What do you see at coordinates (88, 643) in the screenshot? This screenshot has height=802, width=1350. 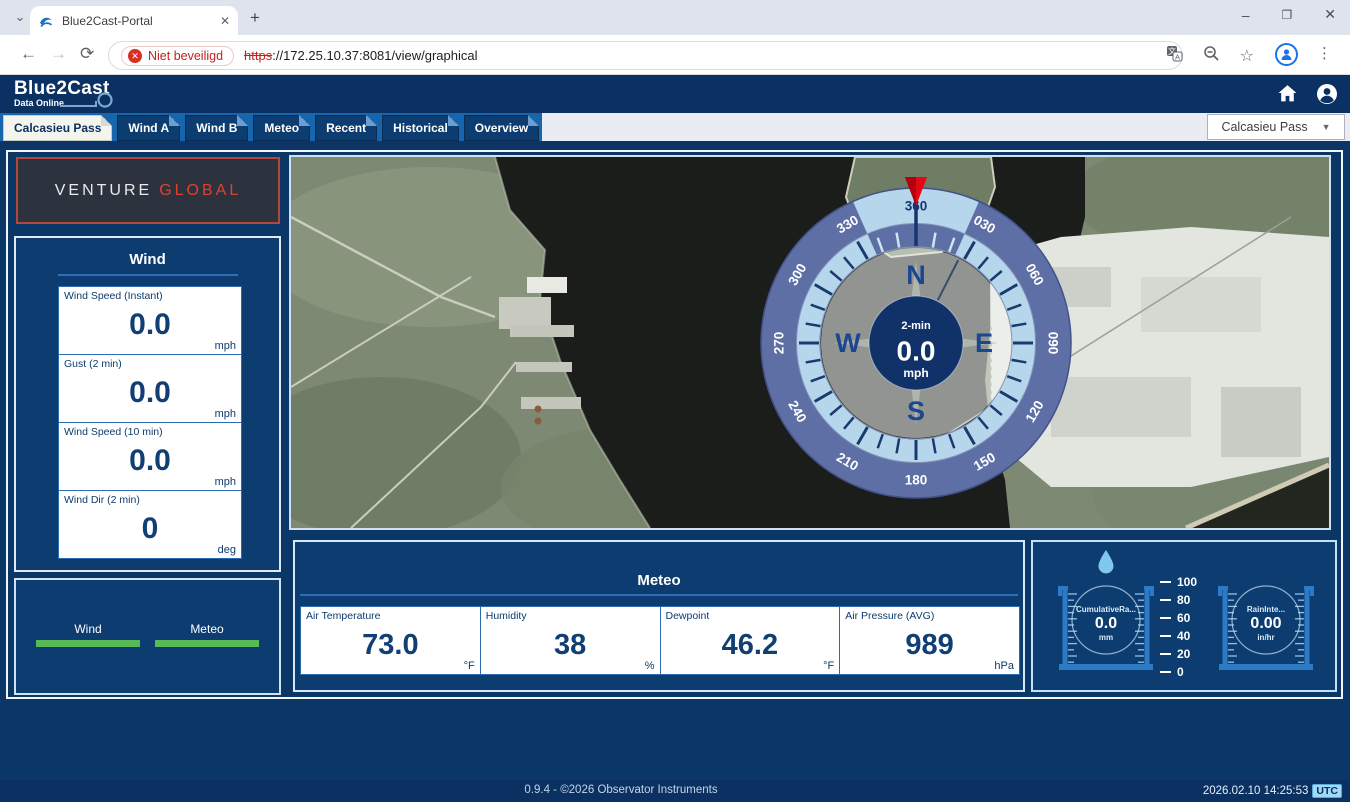 I see `status-bar` at bounding box center [88, 643].